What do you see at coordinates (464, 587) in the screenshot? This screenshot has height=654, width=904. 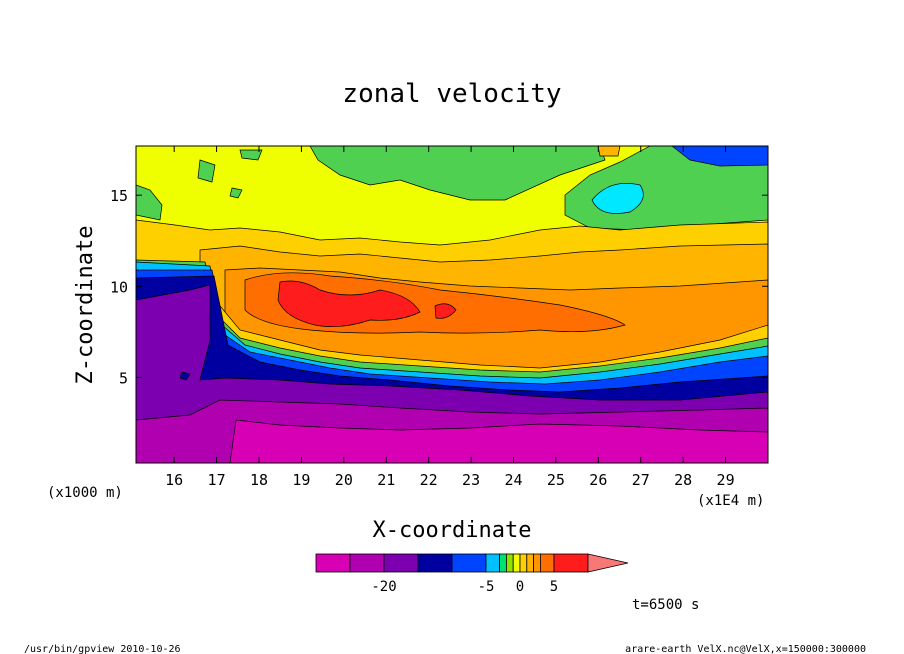 I see `colorbar-labels: -20 -5 0 5` at bounding box center [464, 587].